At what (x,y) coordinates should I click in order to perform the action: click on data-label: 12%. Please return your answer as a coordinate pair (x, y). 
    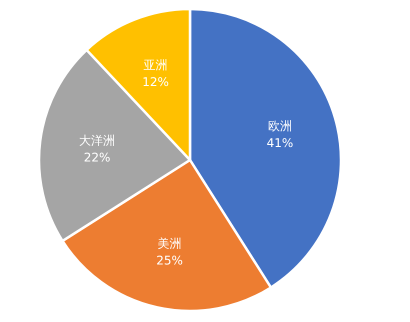
    Looking at the image, I should click on (155, 81).